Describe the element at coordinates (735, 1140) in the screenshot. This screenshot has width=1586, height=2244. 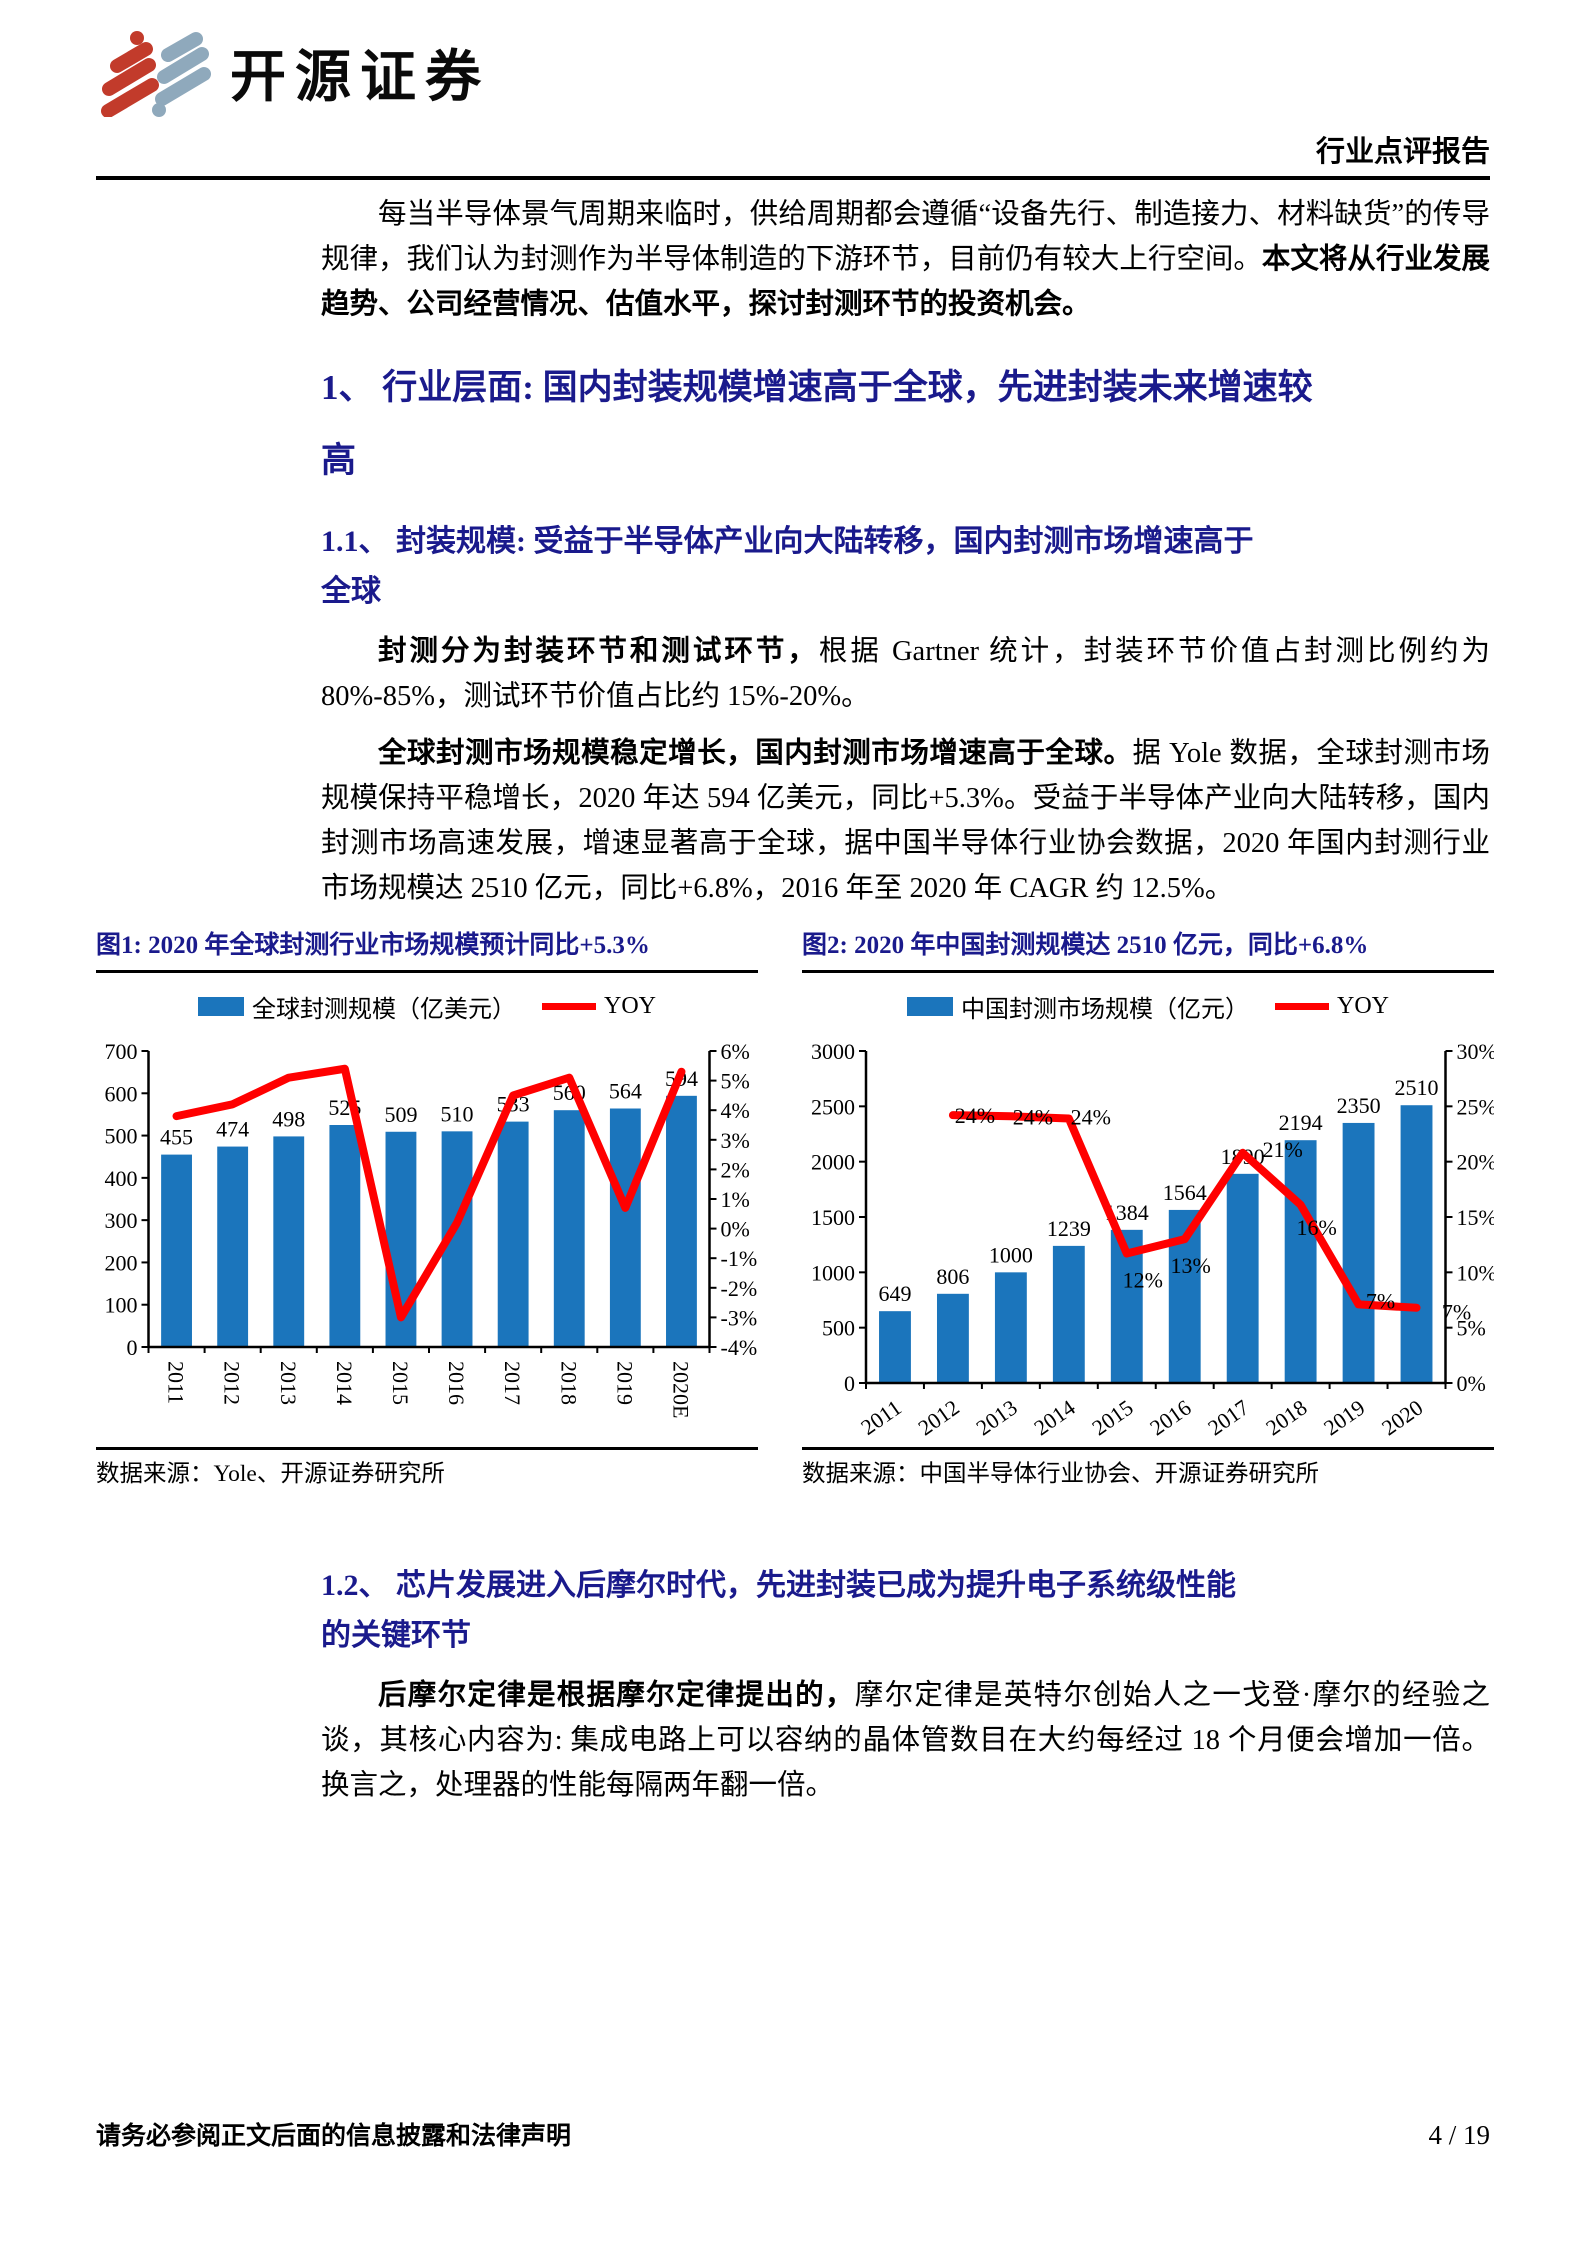
I see `svg-text: 3%` at that location.